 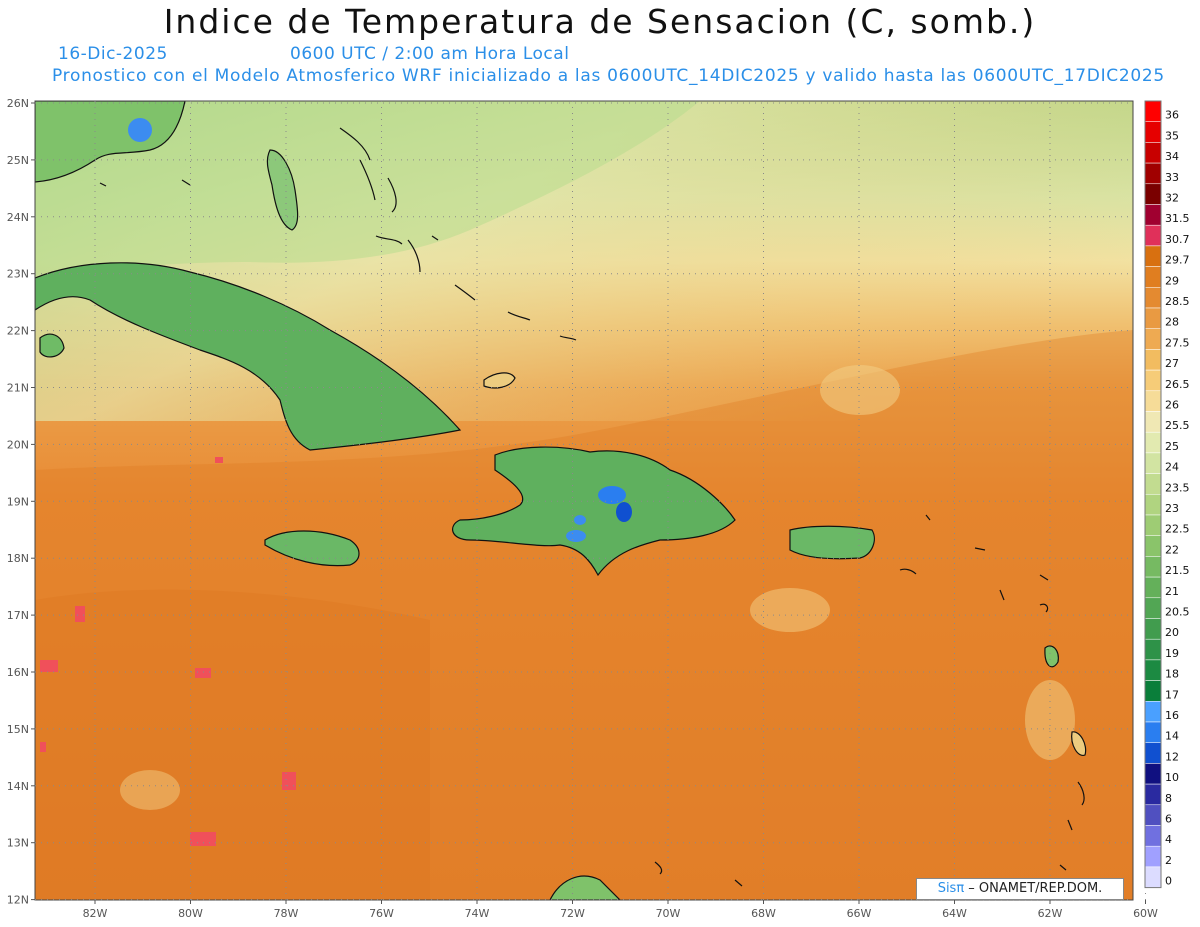 I want to click on colorbar-label: 25.5, so click(x=1177, y=425).